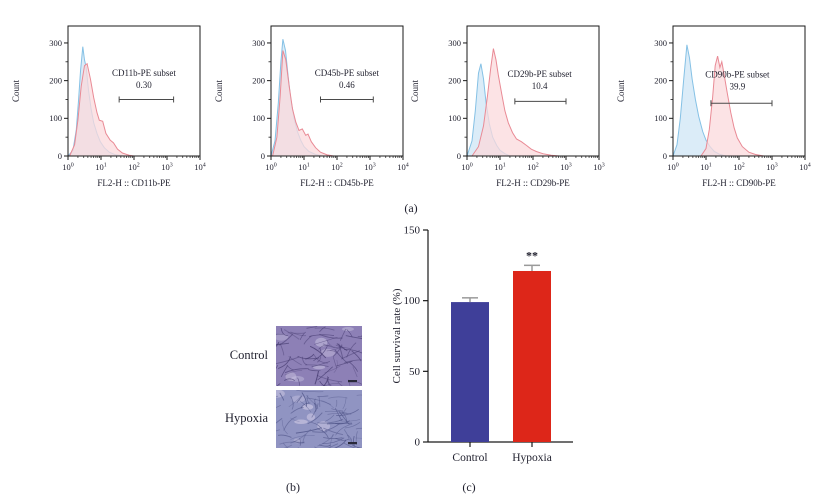 This screenshot has height=503, width=822. Describe the element at coordinates (144, 85) in the screenshot. I see `cd11b-gate-value: 0.30` at that location.